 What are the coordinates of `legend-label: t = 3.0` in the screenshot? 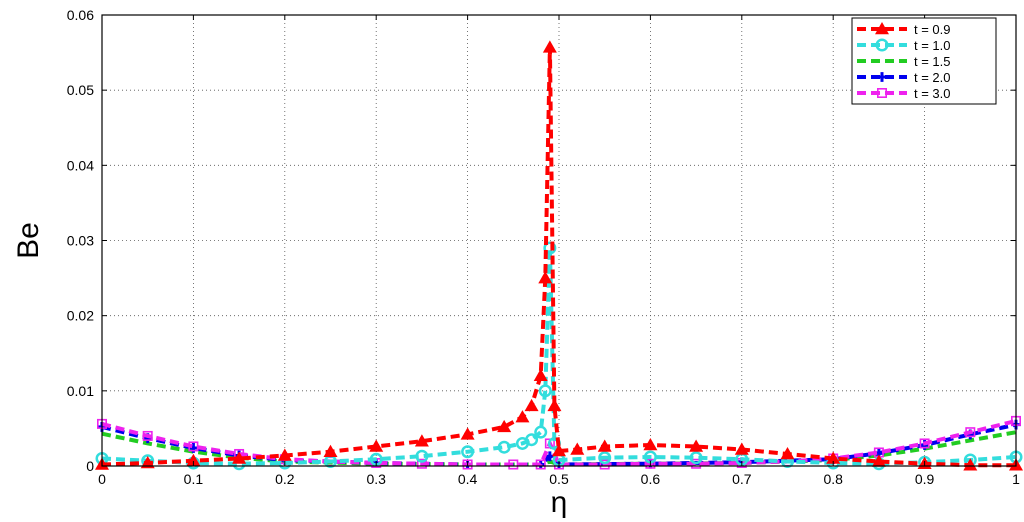 It's located at (932, 93).